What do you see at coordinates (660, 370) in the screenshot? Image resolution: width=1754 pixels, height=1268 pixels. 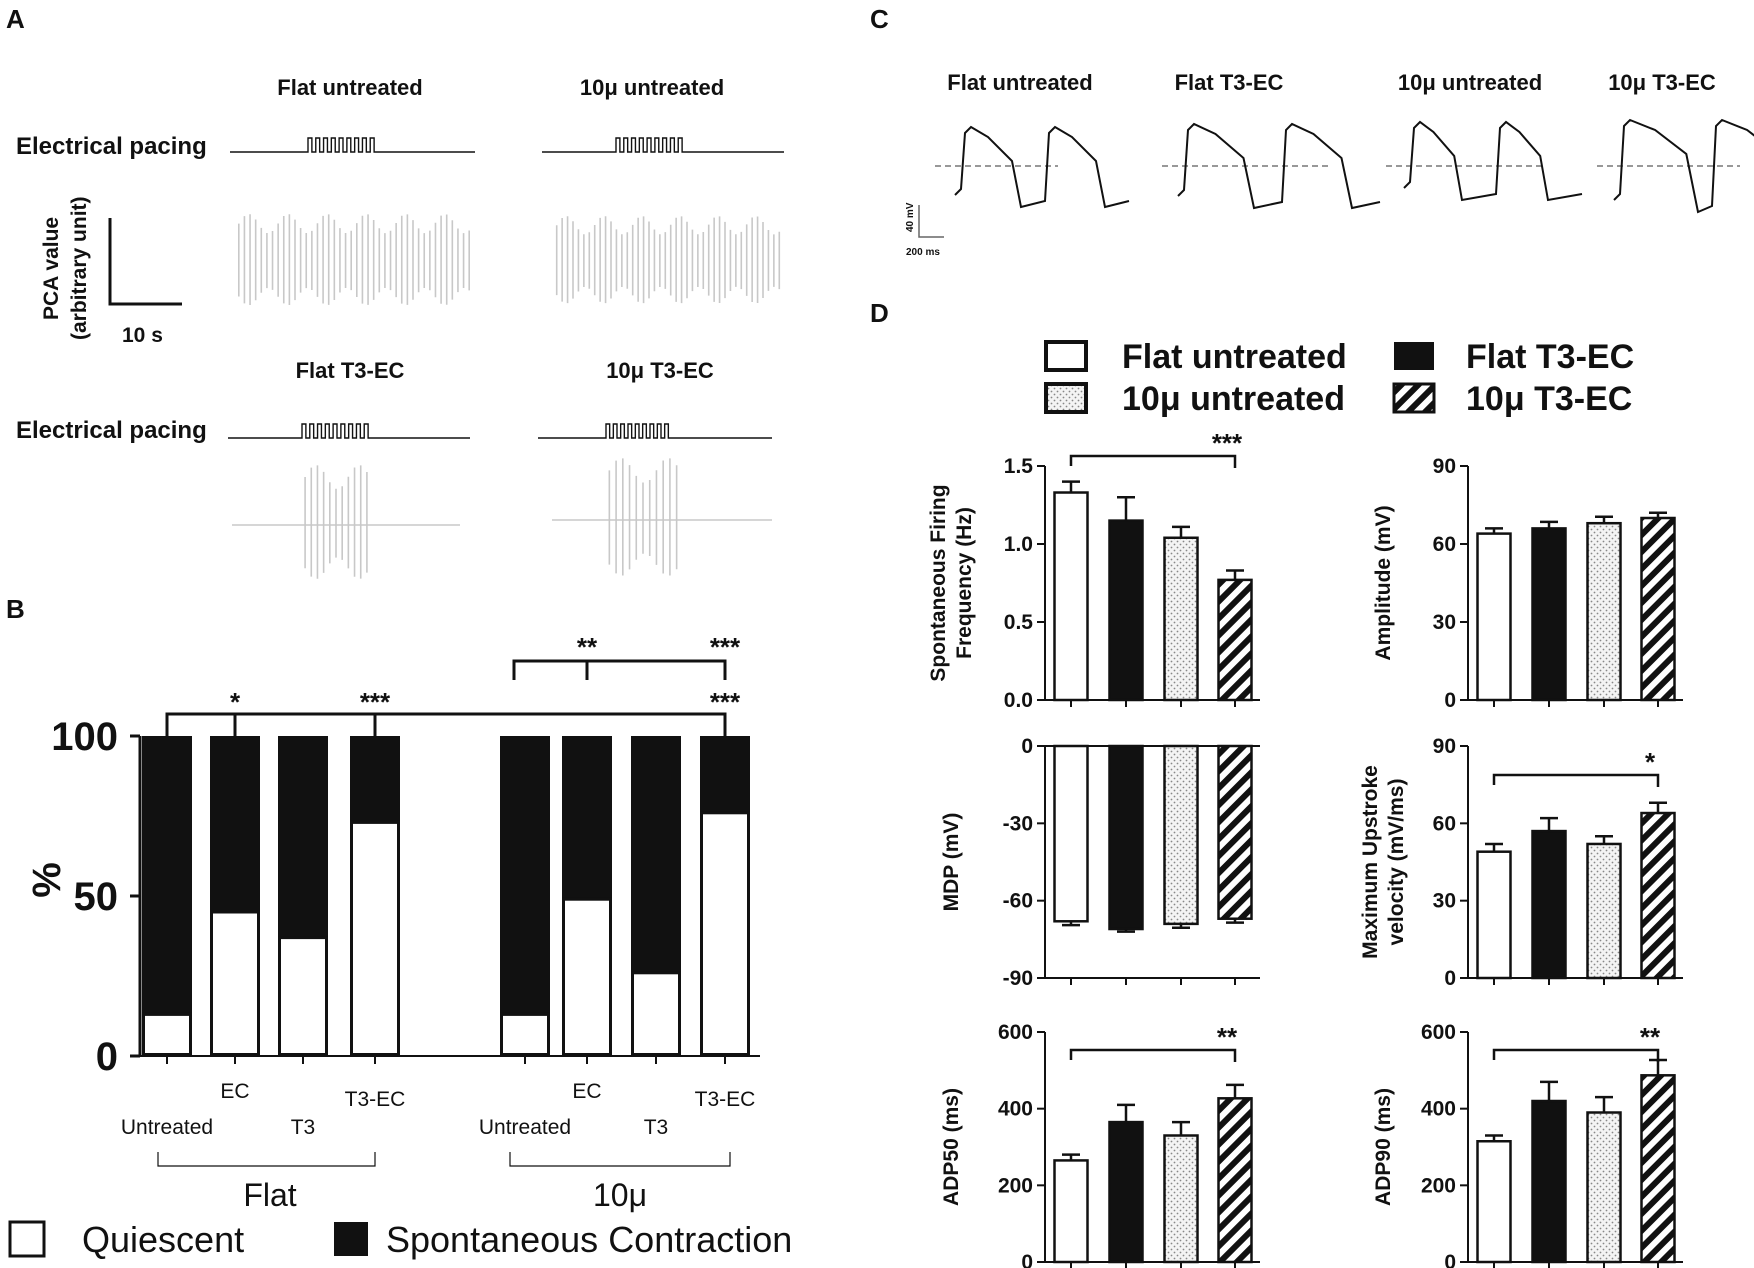 I see `title-10u-t3ec: 10μ T3-EC` at bounding box center [660, 370].